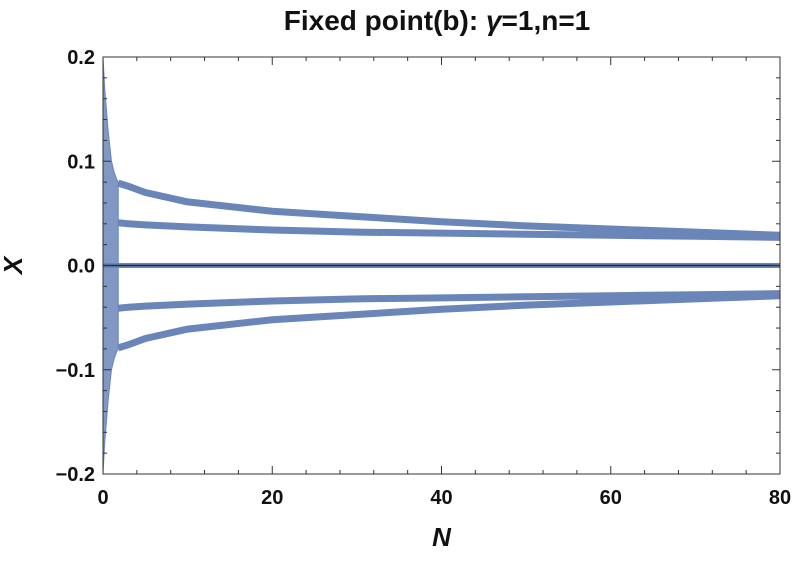 The width and height of the screenshot is (794, 561). Describe the element at coordinates (272, 498) in the screenshot. I see `x-tick-label: 20` at that location.